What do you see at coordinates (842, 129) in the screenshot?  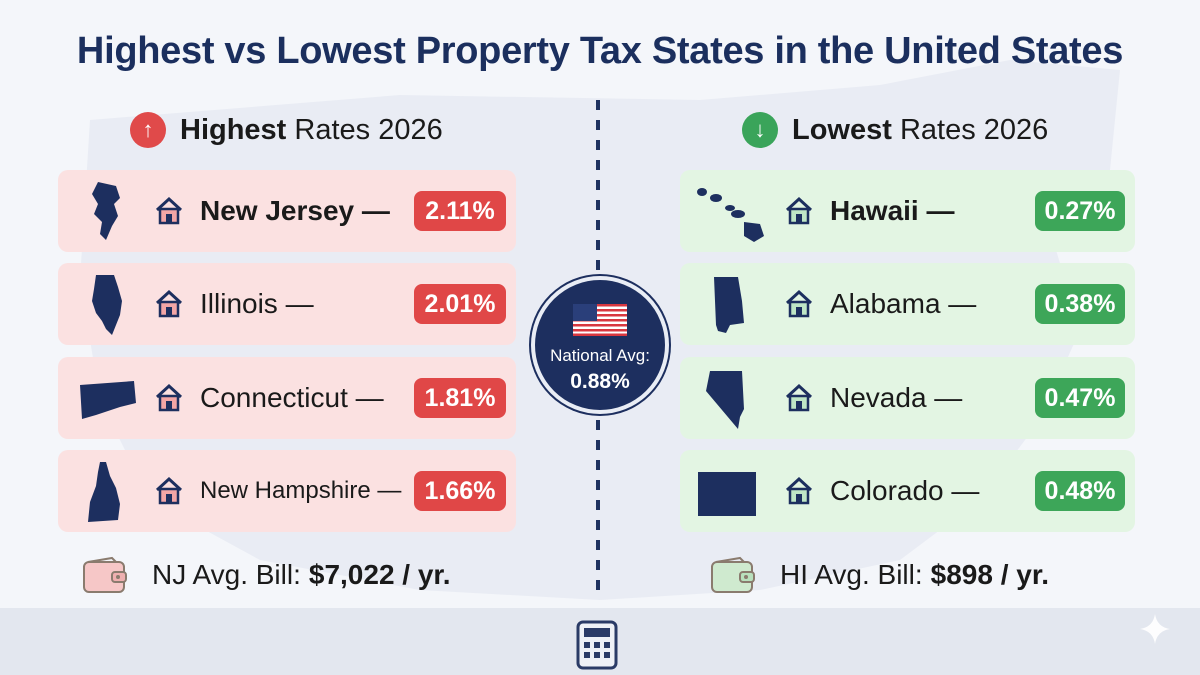 I see `heading-bold: Lowest` at bounding box center [842, 129].